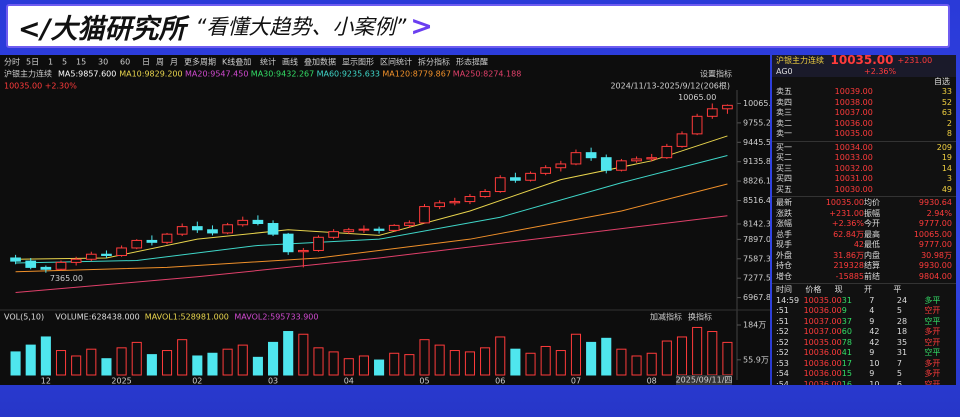 Image resolution: width=960 pixels, height=417 pixels. What do you see at coordinates (236, 62) in the screenshot?
I see `toolbar-item: K线叠加` at bounding box center [236, 62].